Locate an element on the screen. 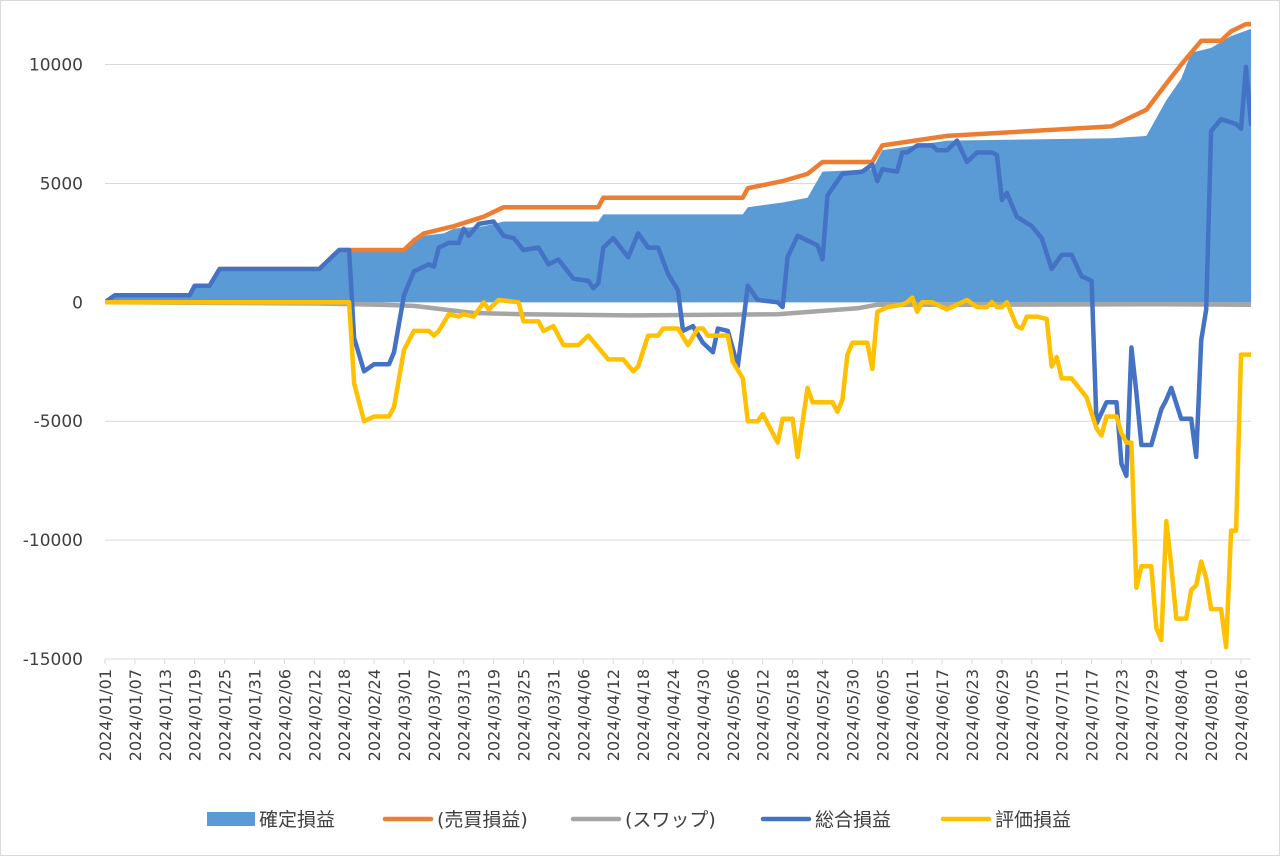 The image size is (1280, 859). x-tick-label: 2024/03/07 is located at coordinates (434, 715).